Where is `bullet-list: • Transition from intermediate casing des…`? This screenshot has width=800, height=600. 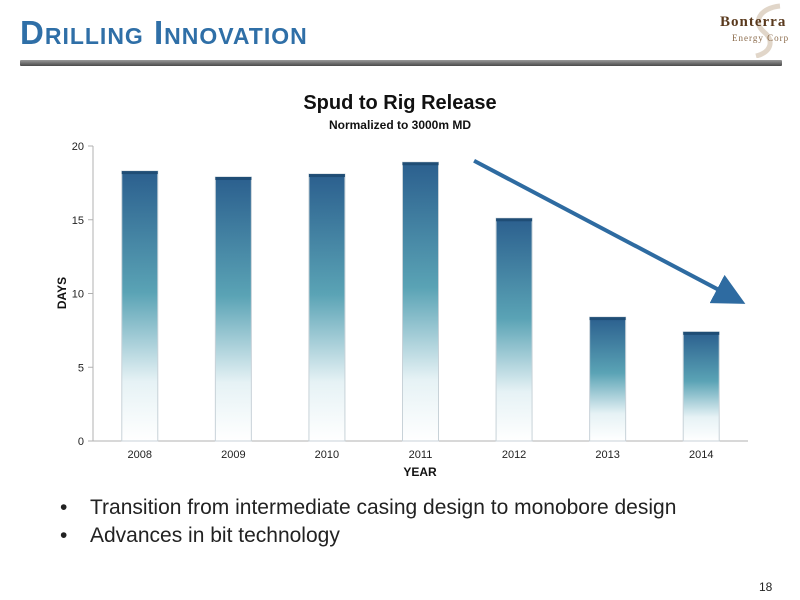 bullet-list: • Transition from intermediate casing des… is located at coordinates (368, 522).